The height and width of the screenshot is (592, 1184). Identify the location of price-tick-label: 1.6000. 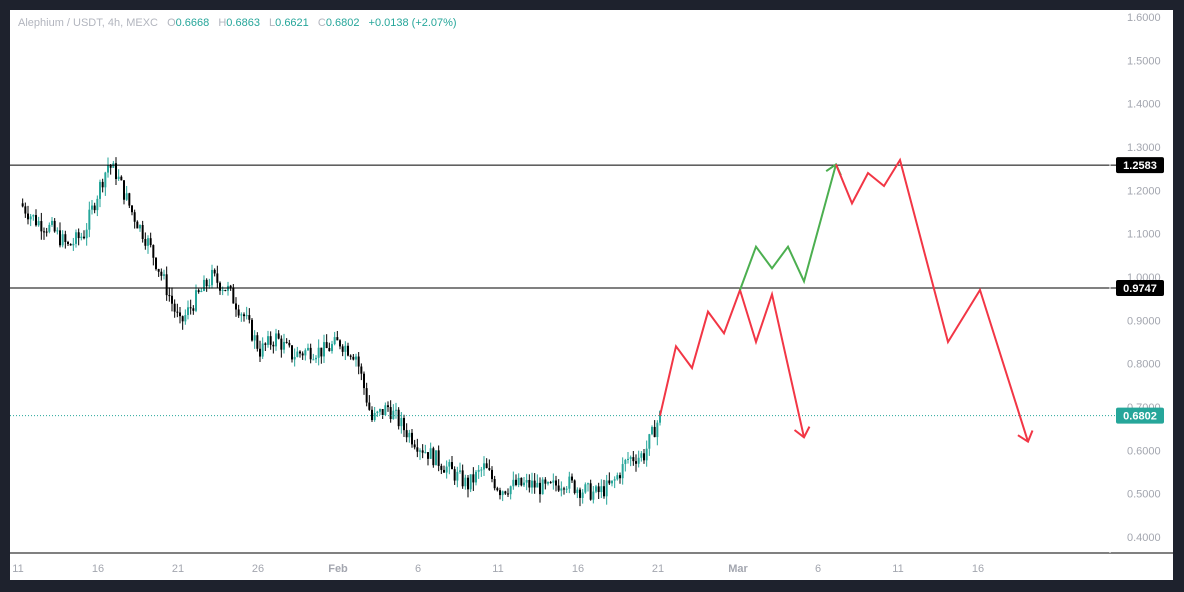
(1144, 18).